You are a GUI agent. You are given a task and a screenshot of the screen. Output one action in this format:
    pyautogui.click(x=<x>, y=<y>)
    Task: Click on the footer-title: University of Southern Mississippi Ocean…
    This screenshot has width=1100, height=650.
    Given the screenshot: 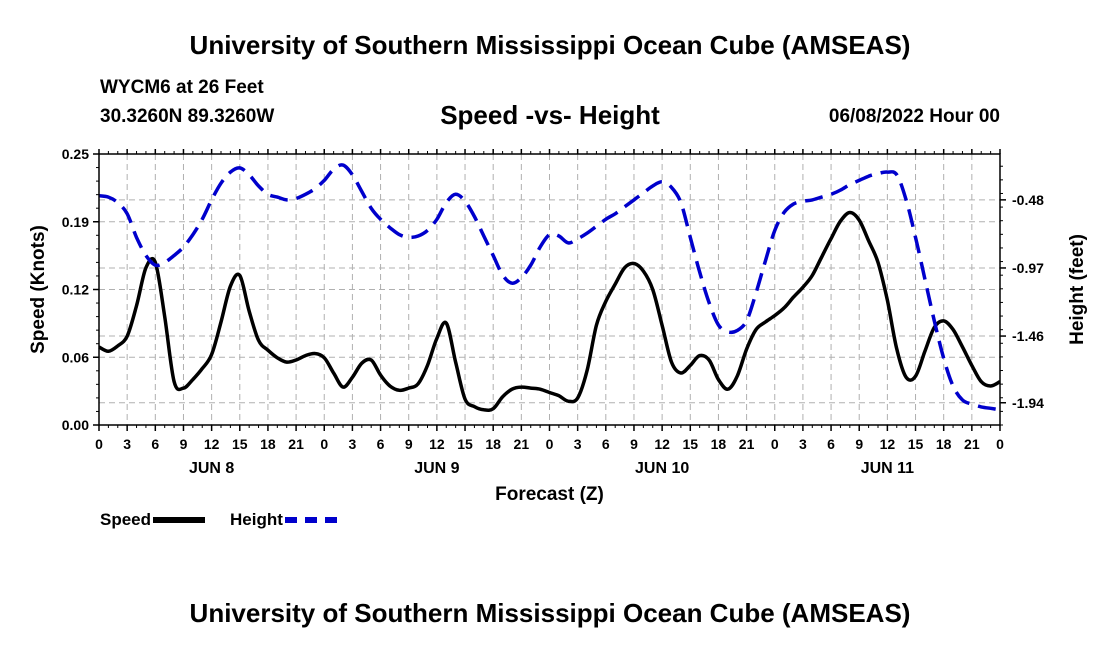 What is the action you would take?
    pyautogui.click(x=550, y=613)
    